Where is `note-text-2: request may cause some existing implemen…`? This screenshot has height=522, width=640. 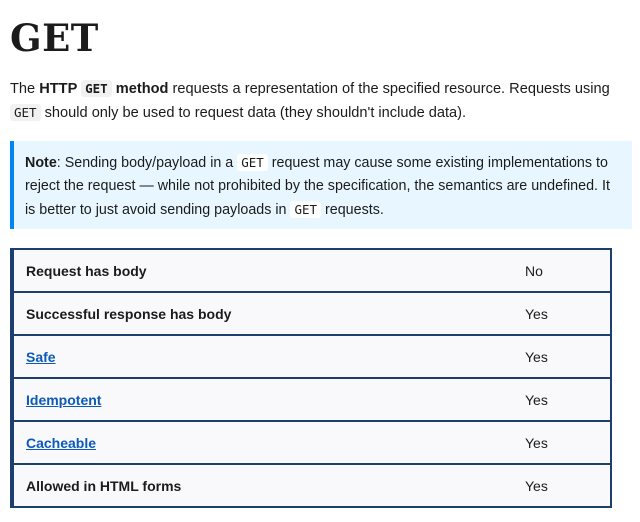
note-text-2: request may cause some existing implemen… is located at coordinates (317, 186).